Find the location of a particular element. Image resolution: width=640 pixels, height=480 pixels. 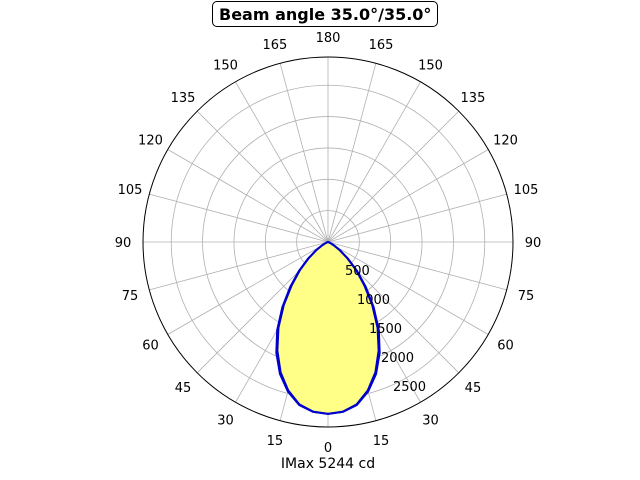

x-axis-label: IMax 5244 cd is located at coordinates (328, 464).